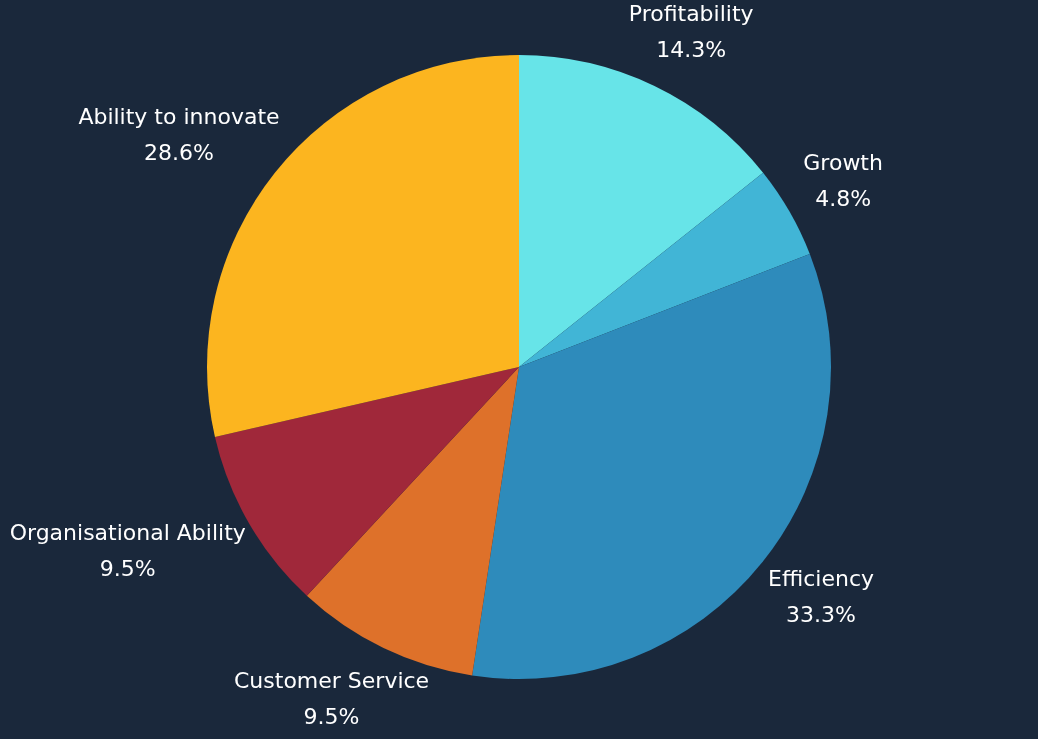 Image resolution: width=1038 pixels, height=739 pixels. What do you see at coordinates (843, 163) in the screenshot?
I see `slice-label: Growth` at bounding box center [843, 163].